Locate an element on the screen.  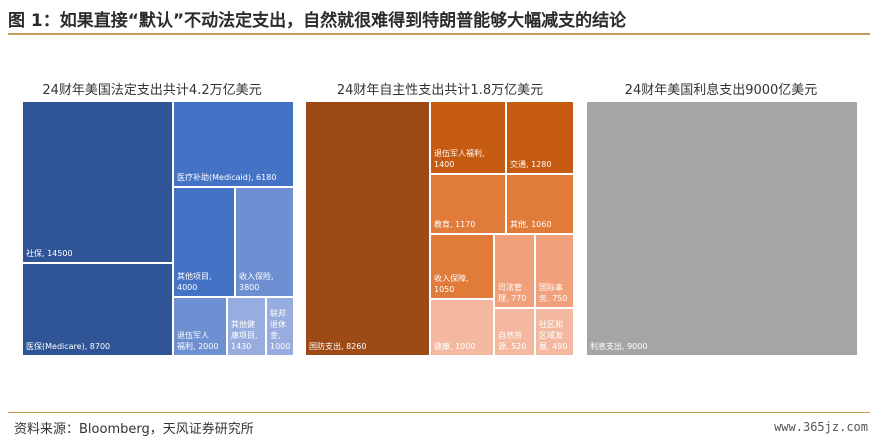
header: 图 1：如果直接“默认”不动法定支出，自然就很难得到特朗普能够大幅减支的结论 is located at coordinates (439, 19).